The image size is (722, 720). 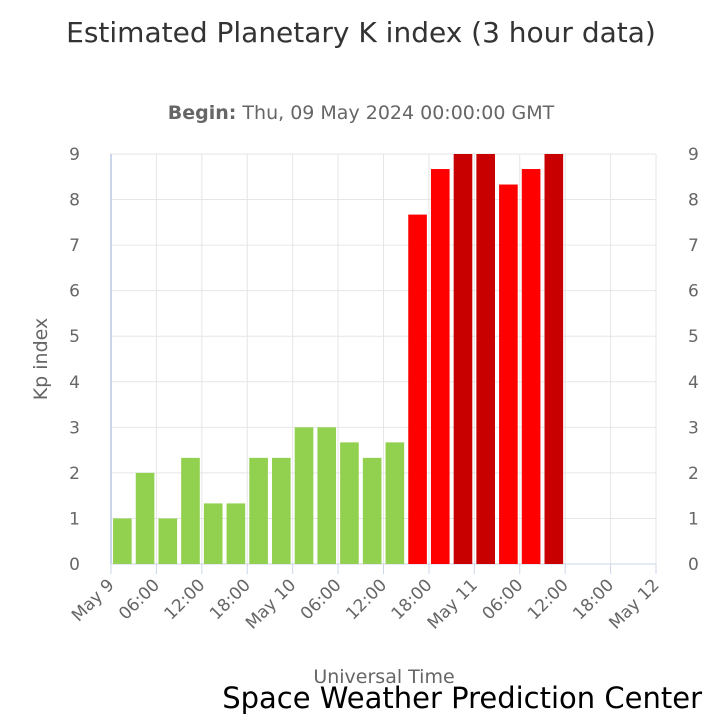 I want to click on chart-subtitle: Begin: Thu, 09 May 2024 00:00:00 GMT, so click(x=361, y=113).